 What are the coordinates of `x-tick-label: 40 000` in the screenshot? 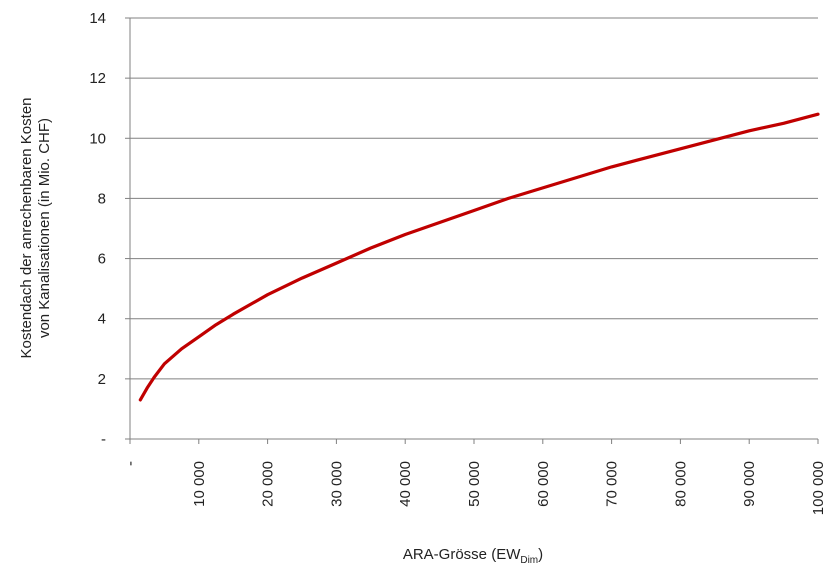 It's located at (405, 484).